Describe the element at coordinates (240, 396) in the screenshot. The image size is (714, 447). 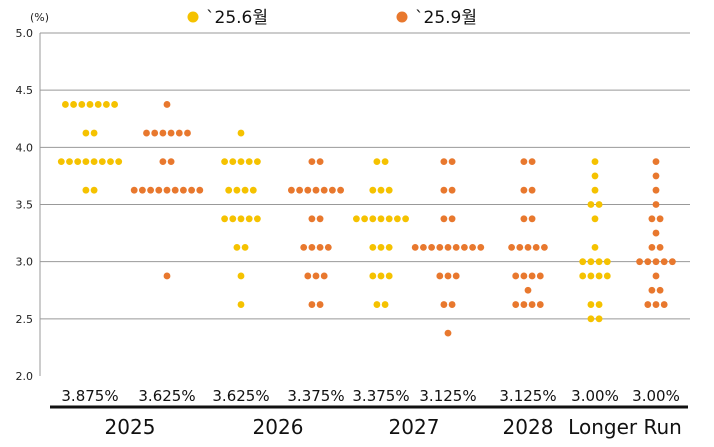
I see `median-label: 3.625%` at that location.